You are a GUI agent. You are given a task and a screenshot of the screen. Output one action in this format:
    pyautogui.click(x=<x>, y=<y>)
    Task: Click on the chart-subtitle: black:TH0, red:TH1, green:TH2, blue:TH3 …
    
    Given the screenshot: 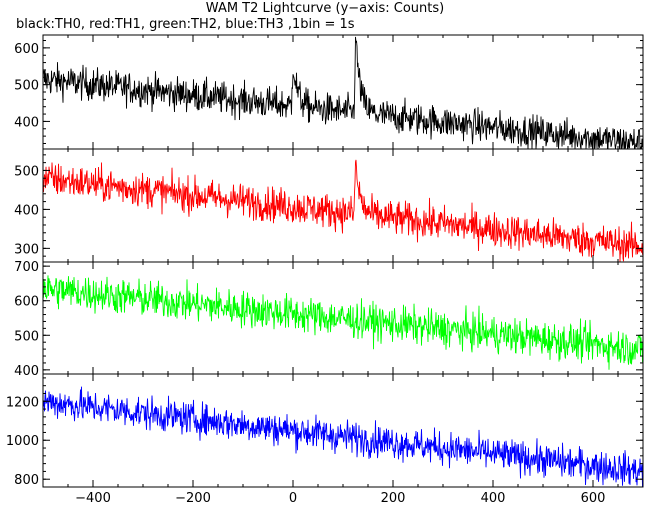 What is the action you would take?
    pyautogui.click(x=185, y=24)
    